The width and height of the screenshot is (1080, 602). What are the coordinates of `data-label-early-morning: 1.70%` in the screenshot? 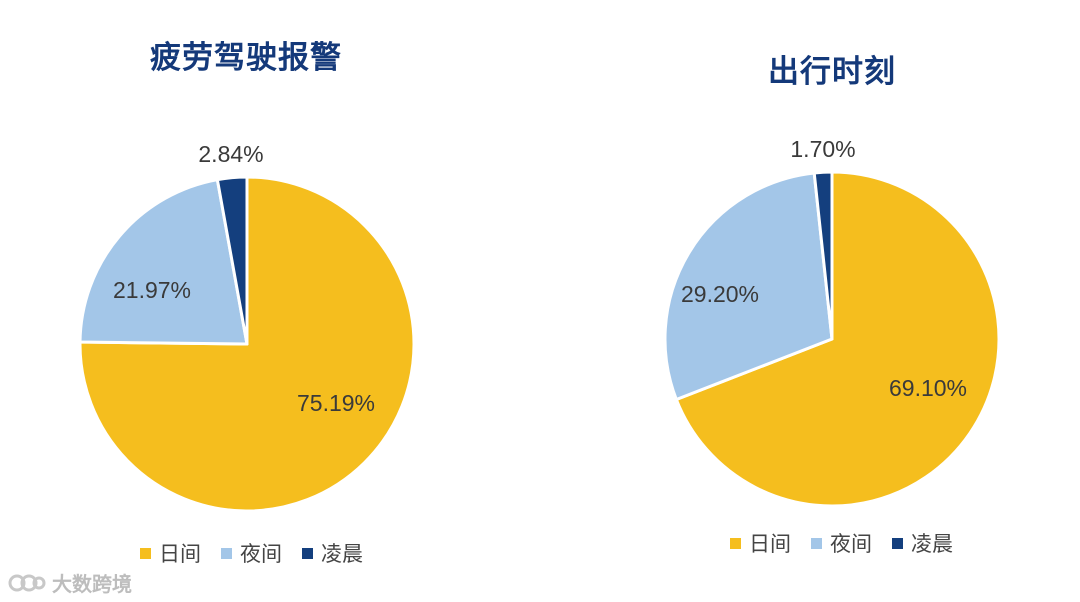 It's located at (822, 149).